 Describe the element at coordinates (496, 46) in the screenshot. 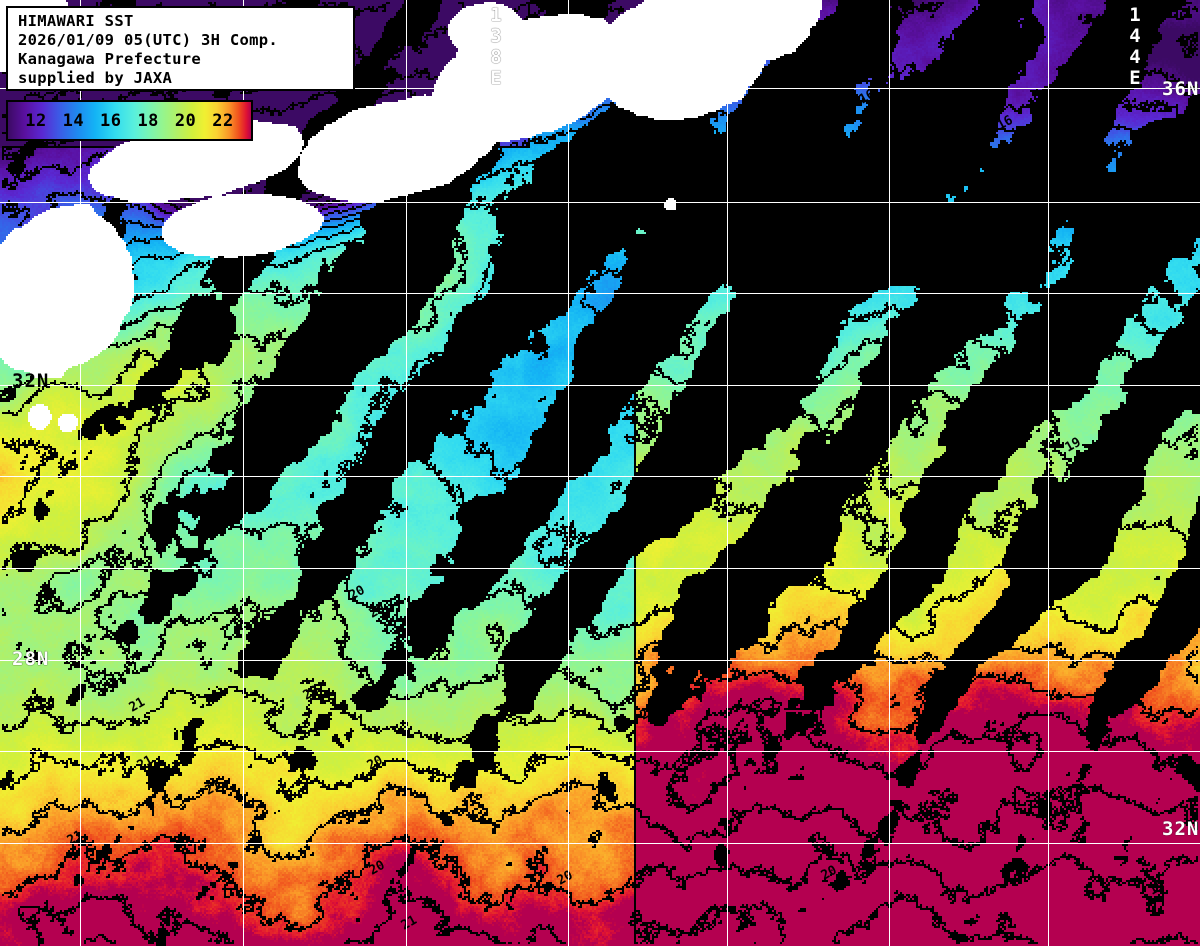

I see `longitude-label-138E: 138E` at that location.